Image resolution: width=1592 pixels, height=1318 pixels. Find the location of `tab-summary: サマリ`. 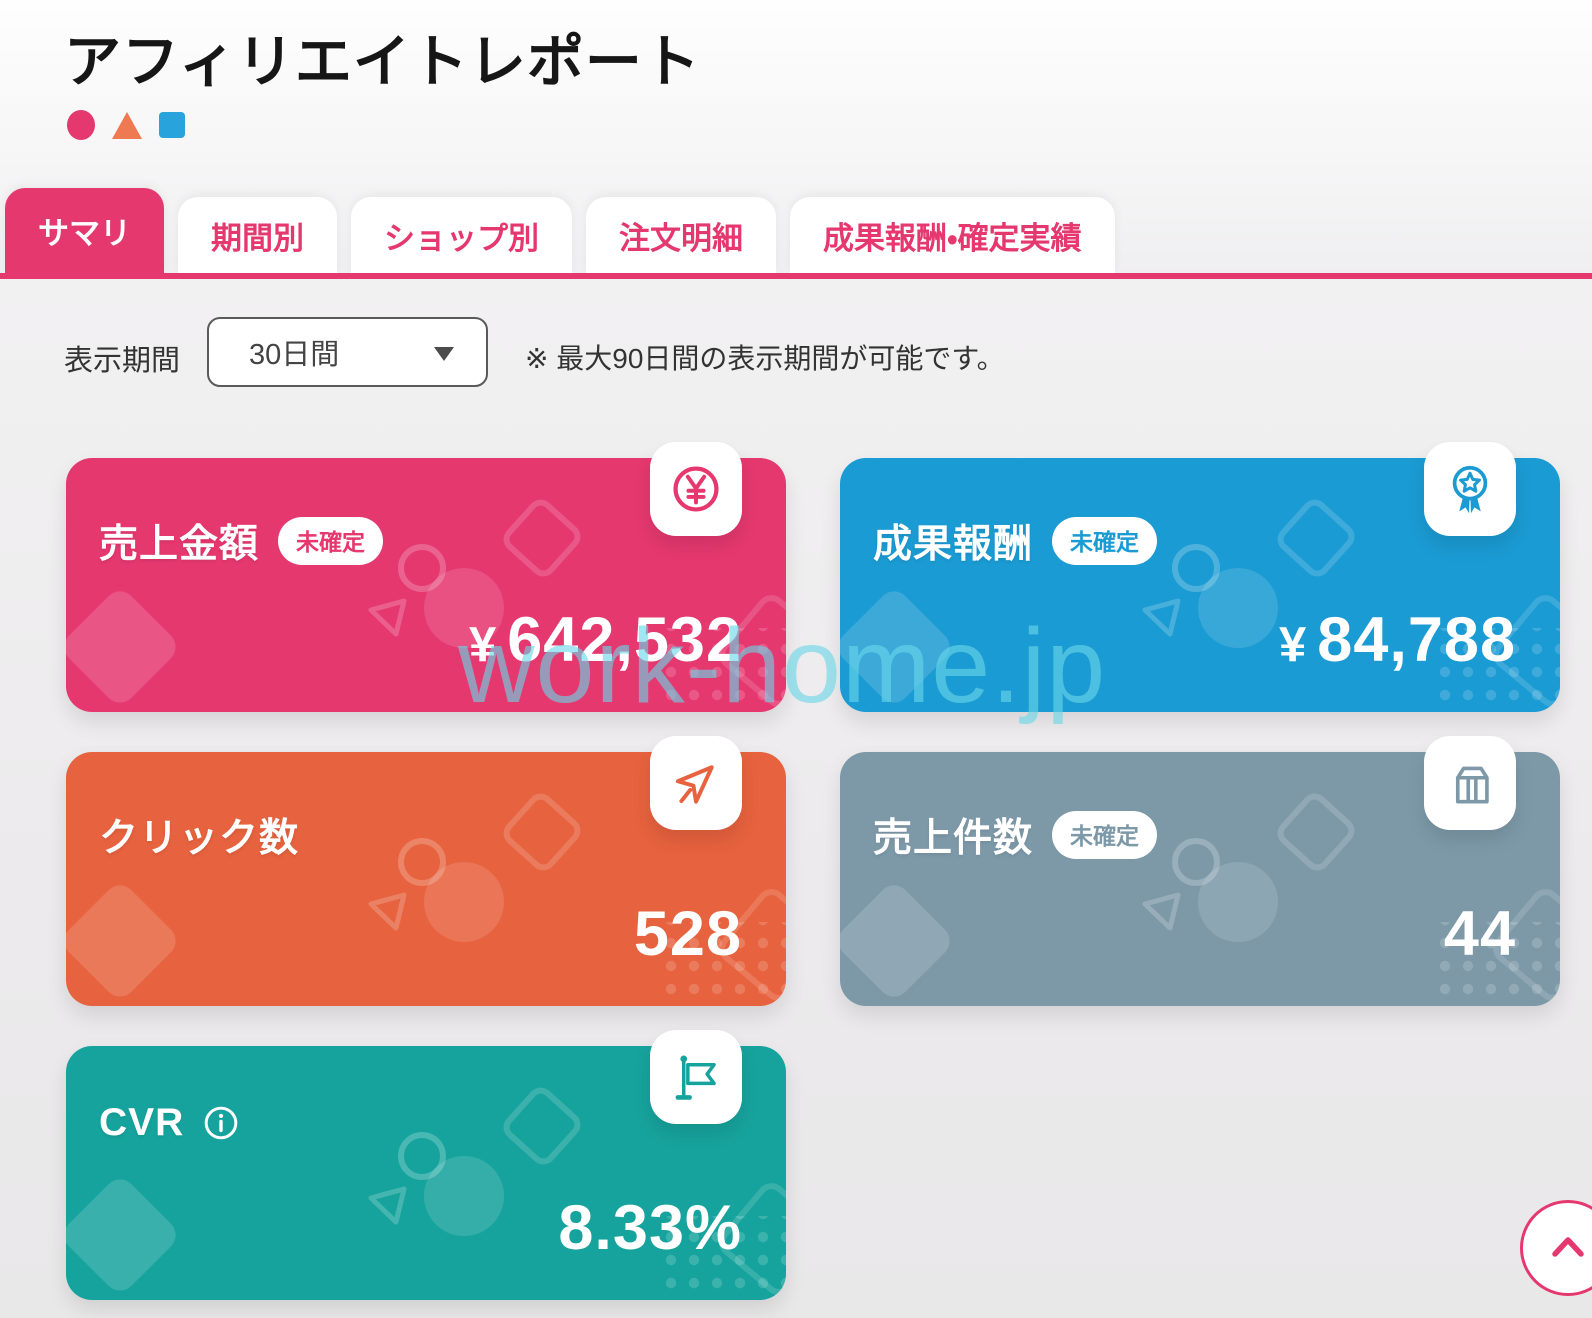

tab-summary: サマリ is located at coordinates (84, 230).